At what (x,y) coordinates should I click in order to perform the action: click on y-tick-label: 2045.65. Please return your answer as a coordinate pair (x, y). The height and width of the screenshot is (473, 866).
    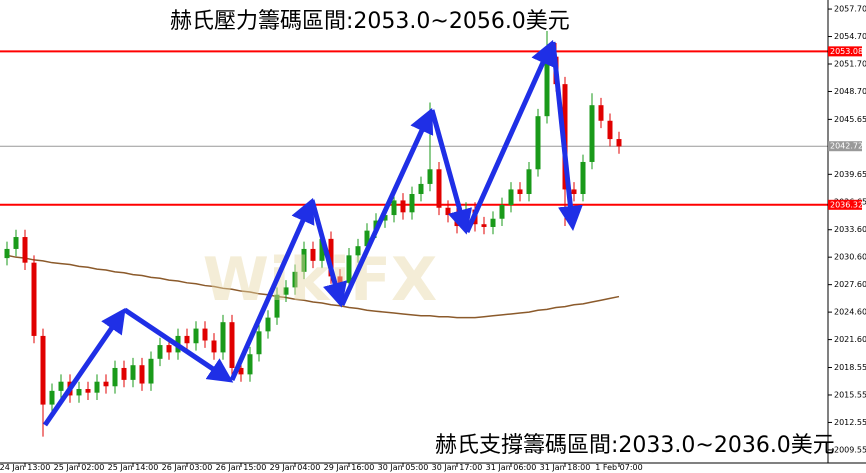
    Looking at the image, I should click on (850, 119).